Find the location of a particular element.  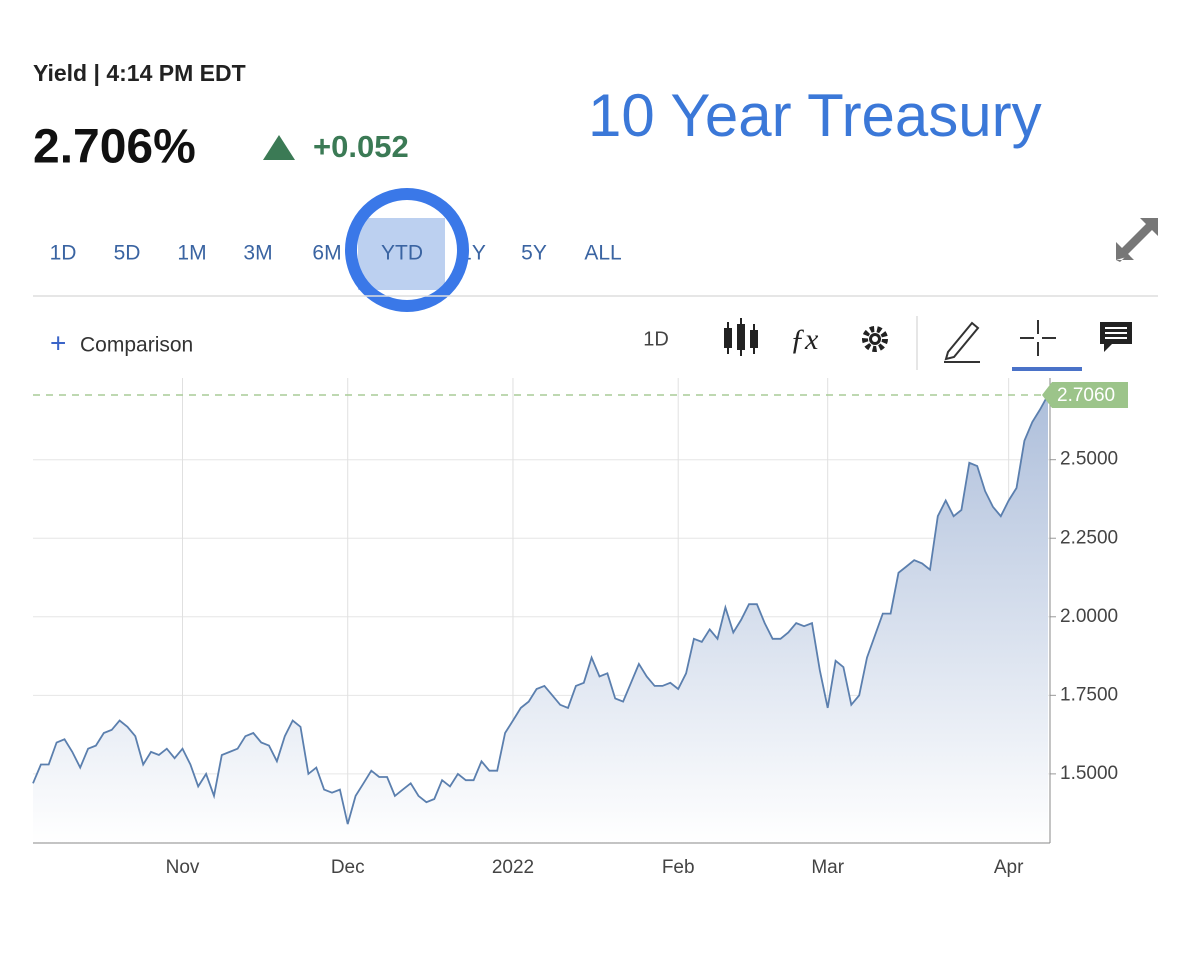

fx-icon: ƒx is located at coordinates (804, 339).